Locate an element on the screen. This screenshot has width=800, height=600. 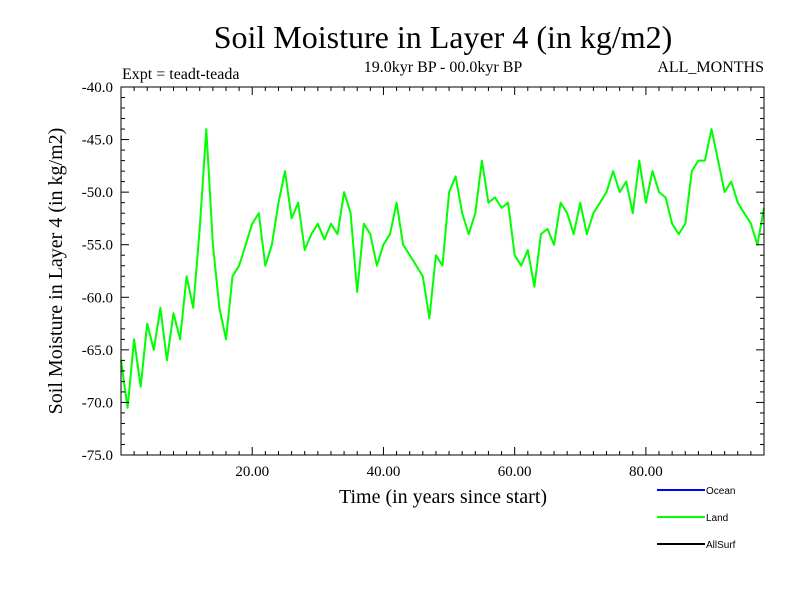
legend-label-allsurf: AllSurf is located at coordinates (721, 545).